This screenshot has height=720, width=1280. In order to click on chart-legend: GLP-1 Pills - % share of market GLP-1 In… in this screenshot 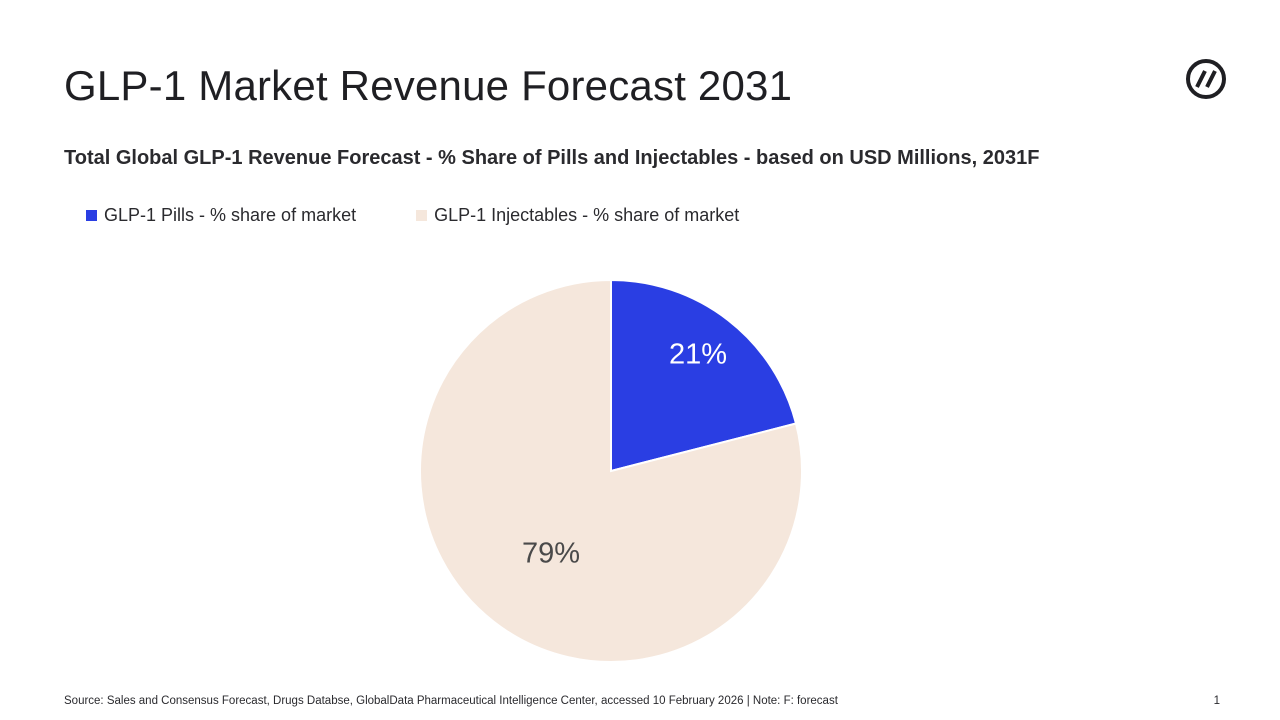, I will do `click(442, 215)`.